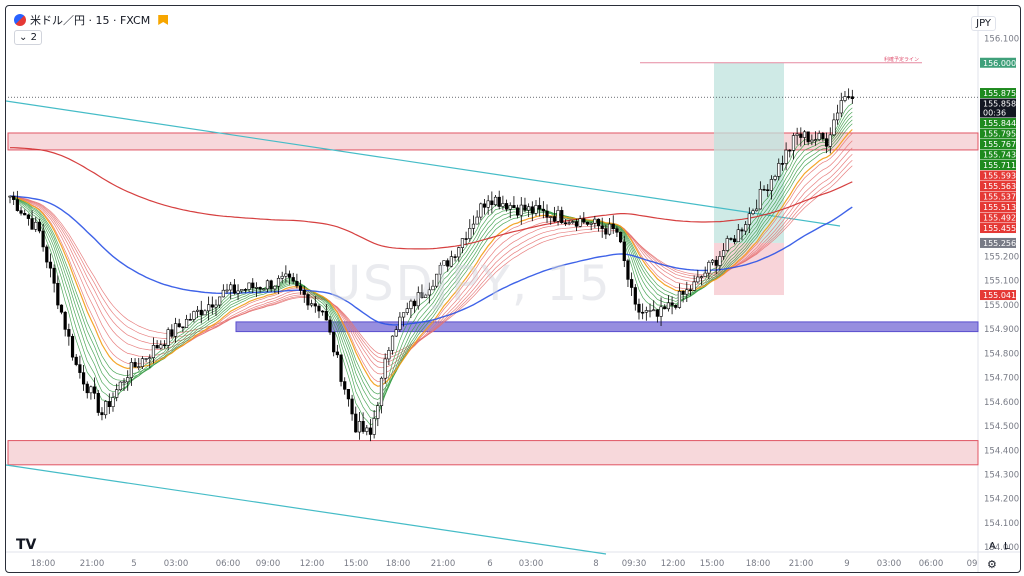 Image resolution: width=1024 pixels, height=576 pixels. I want to click on indicator-toggle: ⌄ 2, so click(28, 37).